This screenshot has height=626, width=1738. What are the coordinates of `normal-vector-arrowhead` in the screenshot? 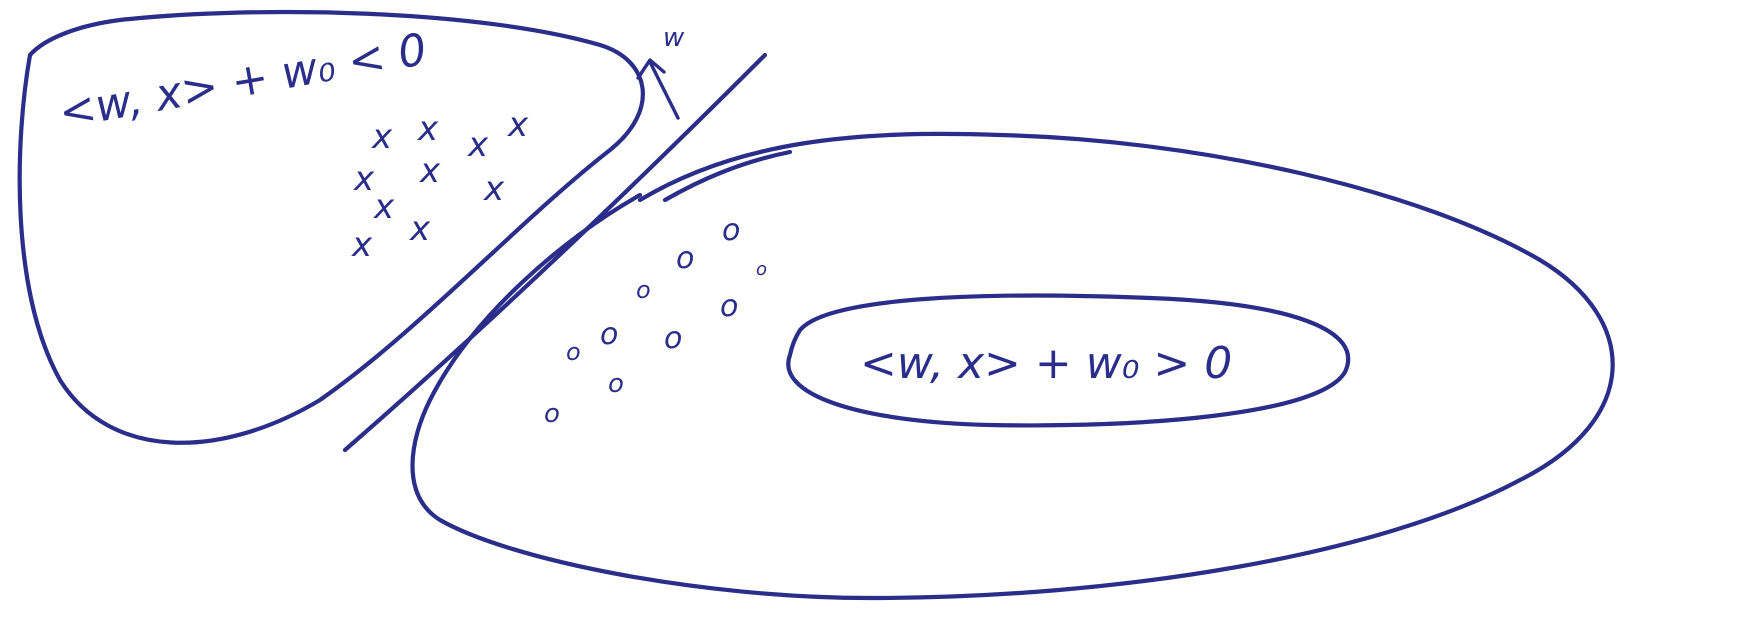 It's located at (651, 69).